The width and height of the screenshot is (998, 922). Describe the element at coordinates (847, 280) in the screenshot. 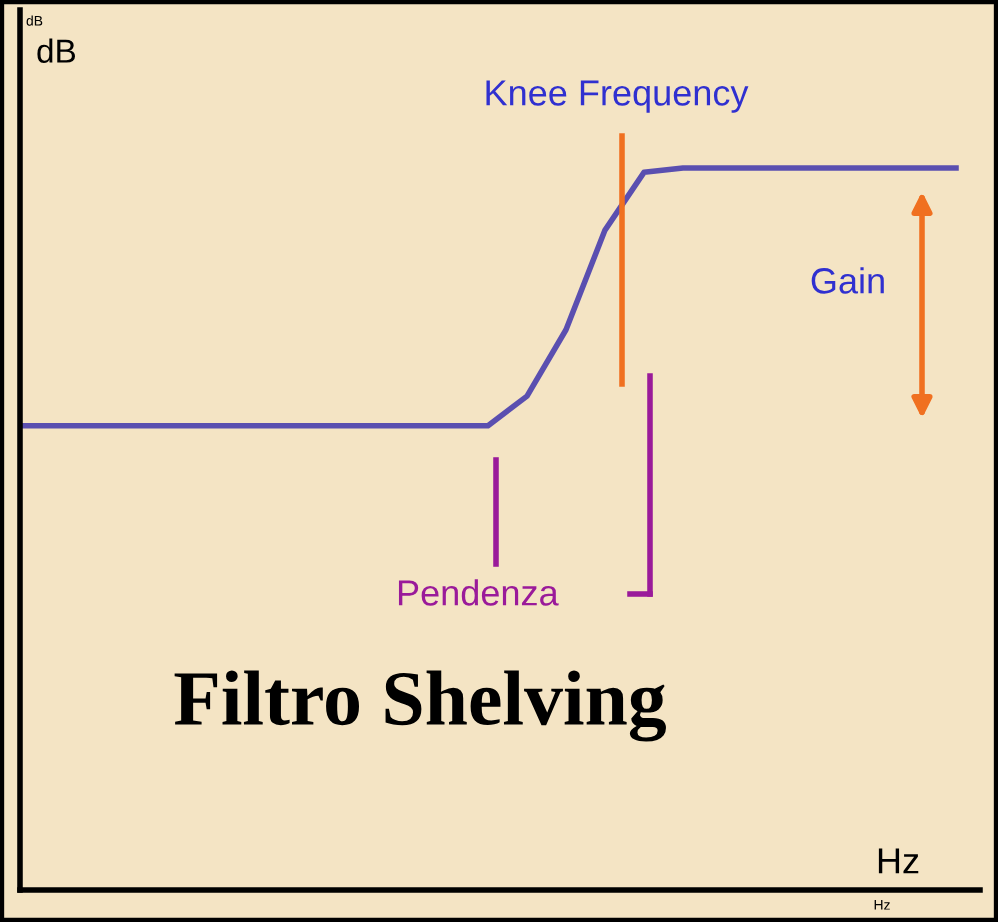

I see `annotation: Gain` at that location.